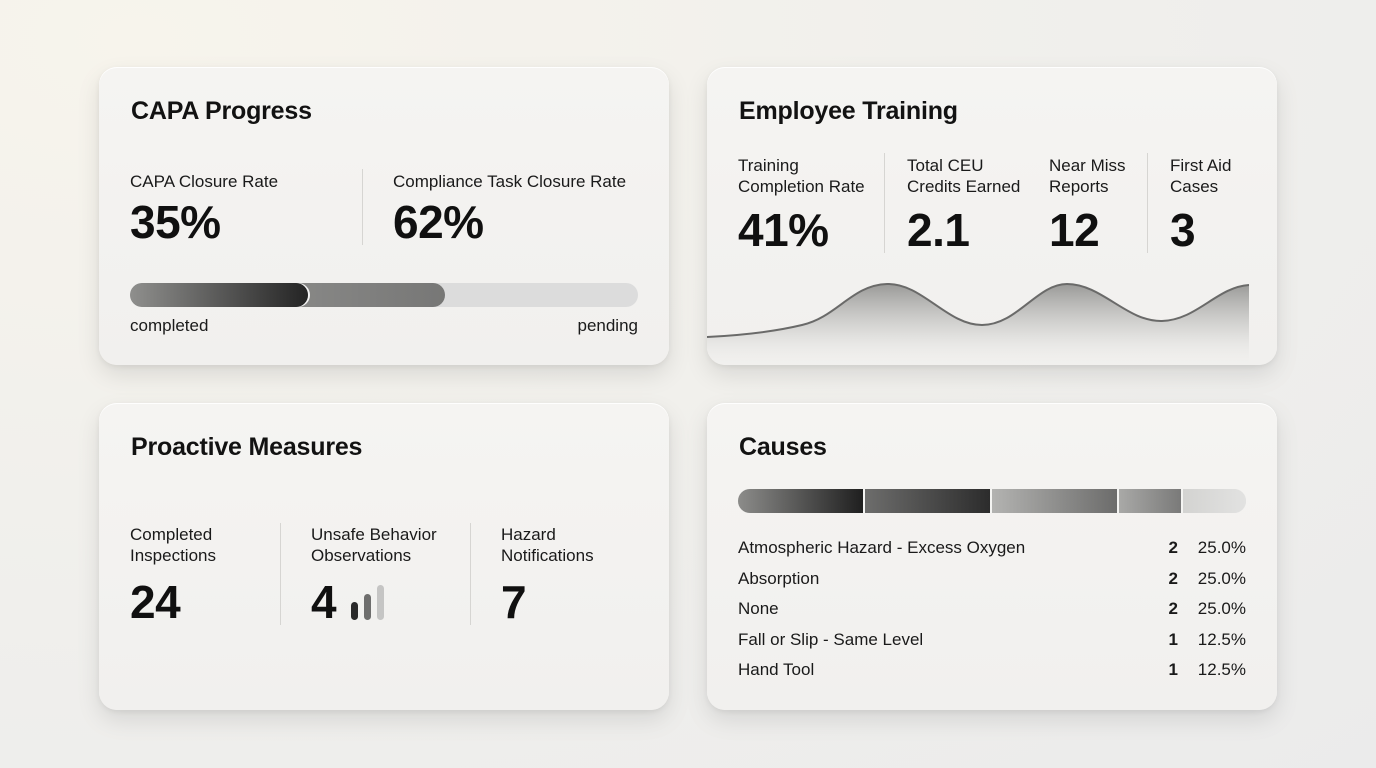 Image resolution: width=1376 pixels, height=768 pixels. I want to click on training-trend-wave, so click(978, 323).